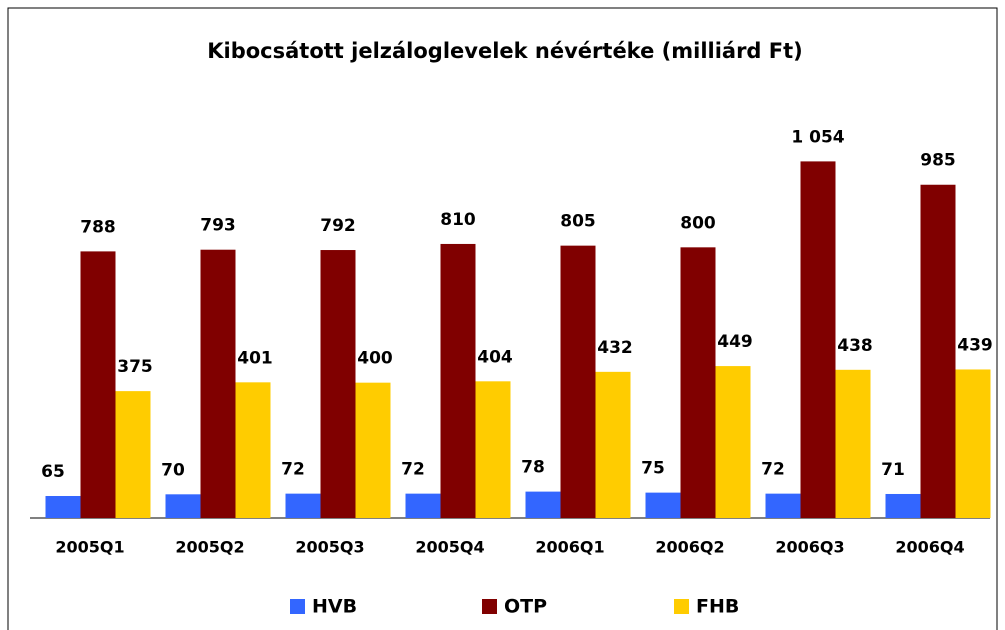 The height and width of the screenshot is (630, 1005). What do you see at coordinates (89, 547) in the screenshot?
I see `x-tick-label: 2005Q1` at bounding box center [89, 547].